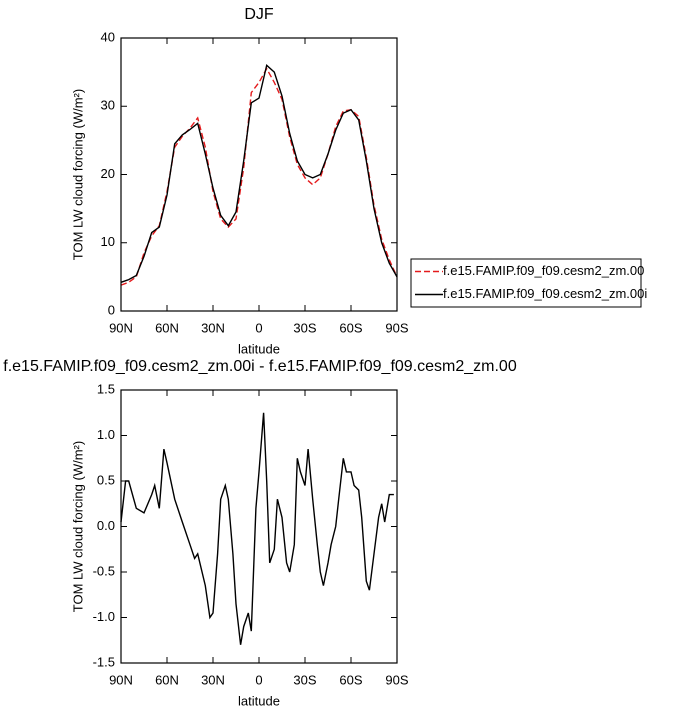 This screenshot has width=691, height=717. Describe the element at coordinates (104, 570) in the screenshot. I see `y-tick-label: -0.5` at that location.